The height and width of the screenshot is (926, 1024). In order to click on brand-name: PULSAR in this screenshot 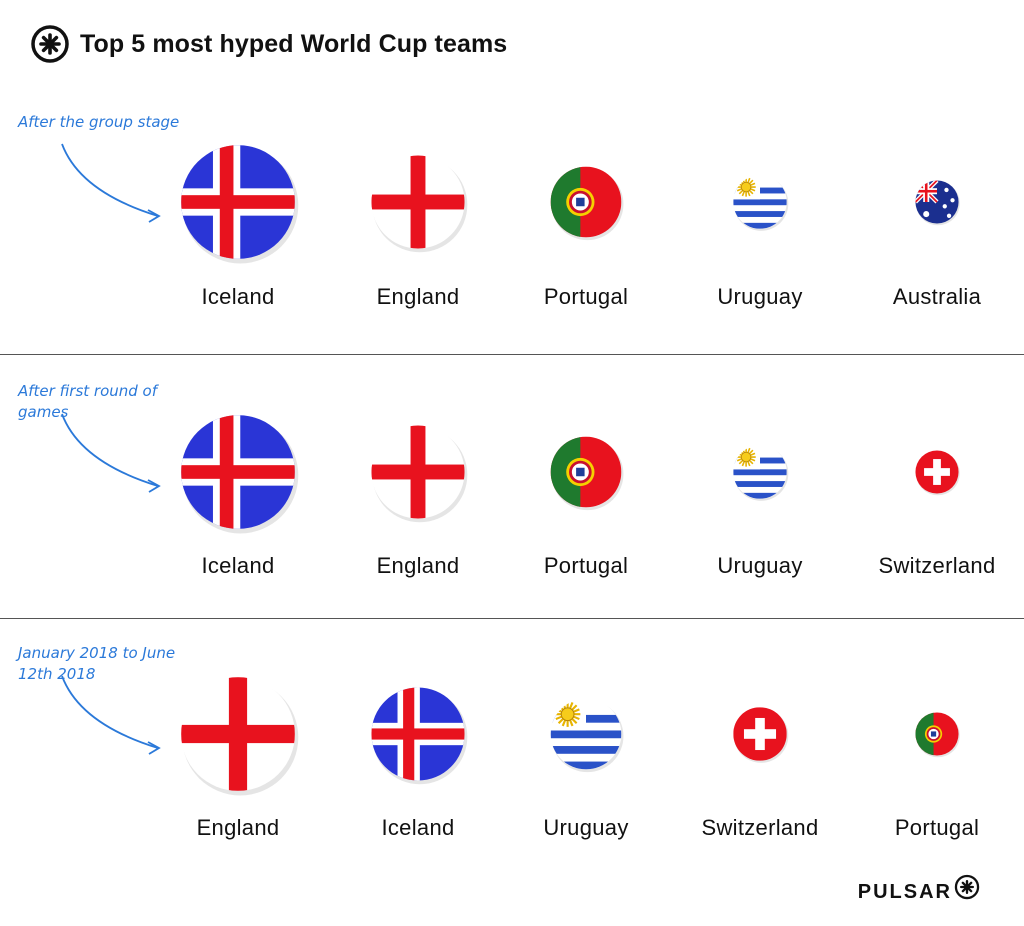, I will do `click(904, 892)`.